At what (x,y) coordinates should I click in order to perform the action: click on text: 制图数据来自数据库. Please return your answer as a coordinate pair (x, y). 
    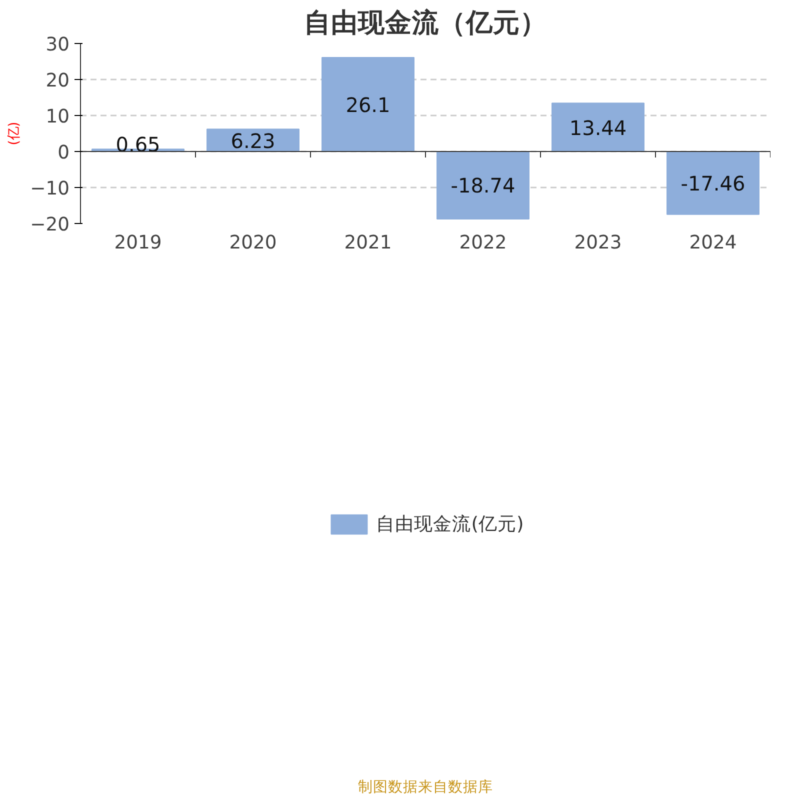
    Looking at the image, I should click on (425, 787).